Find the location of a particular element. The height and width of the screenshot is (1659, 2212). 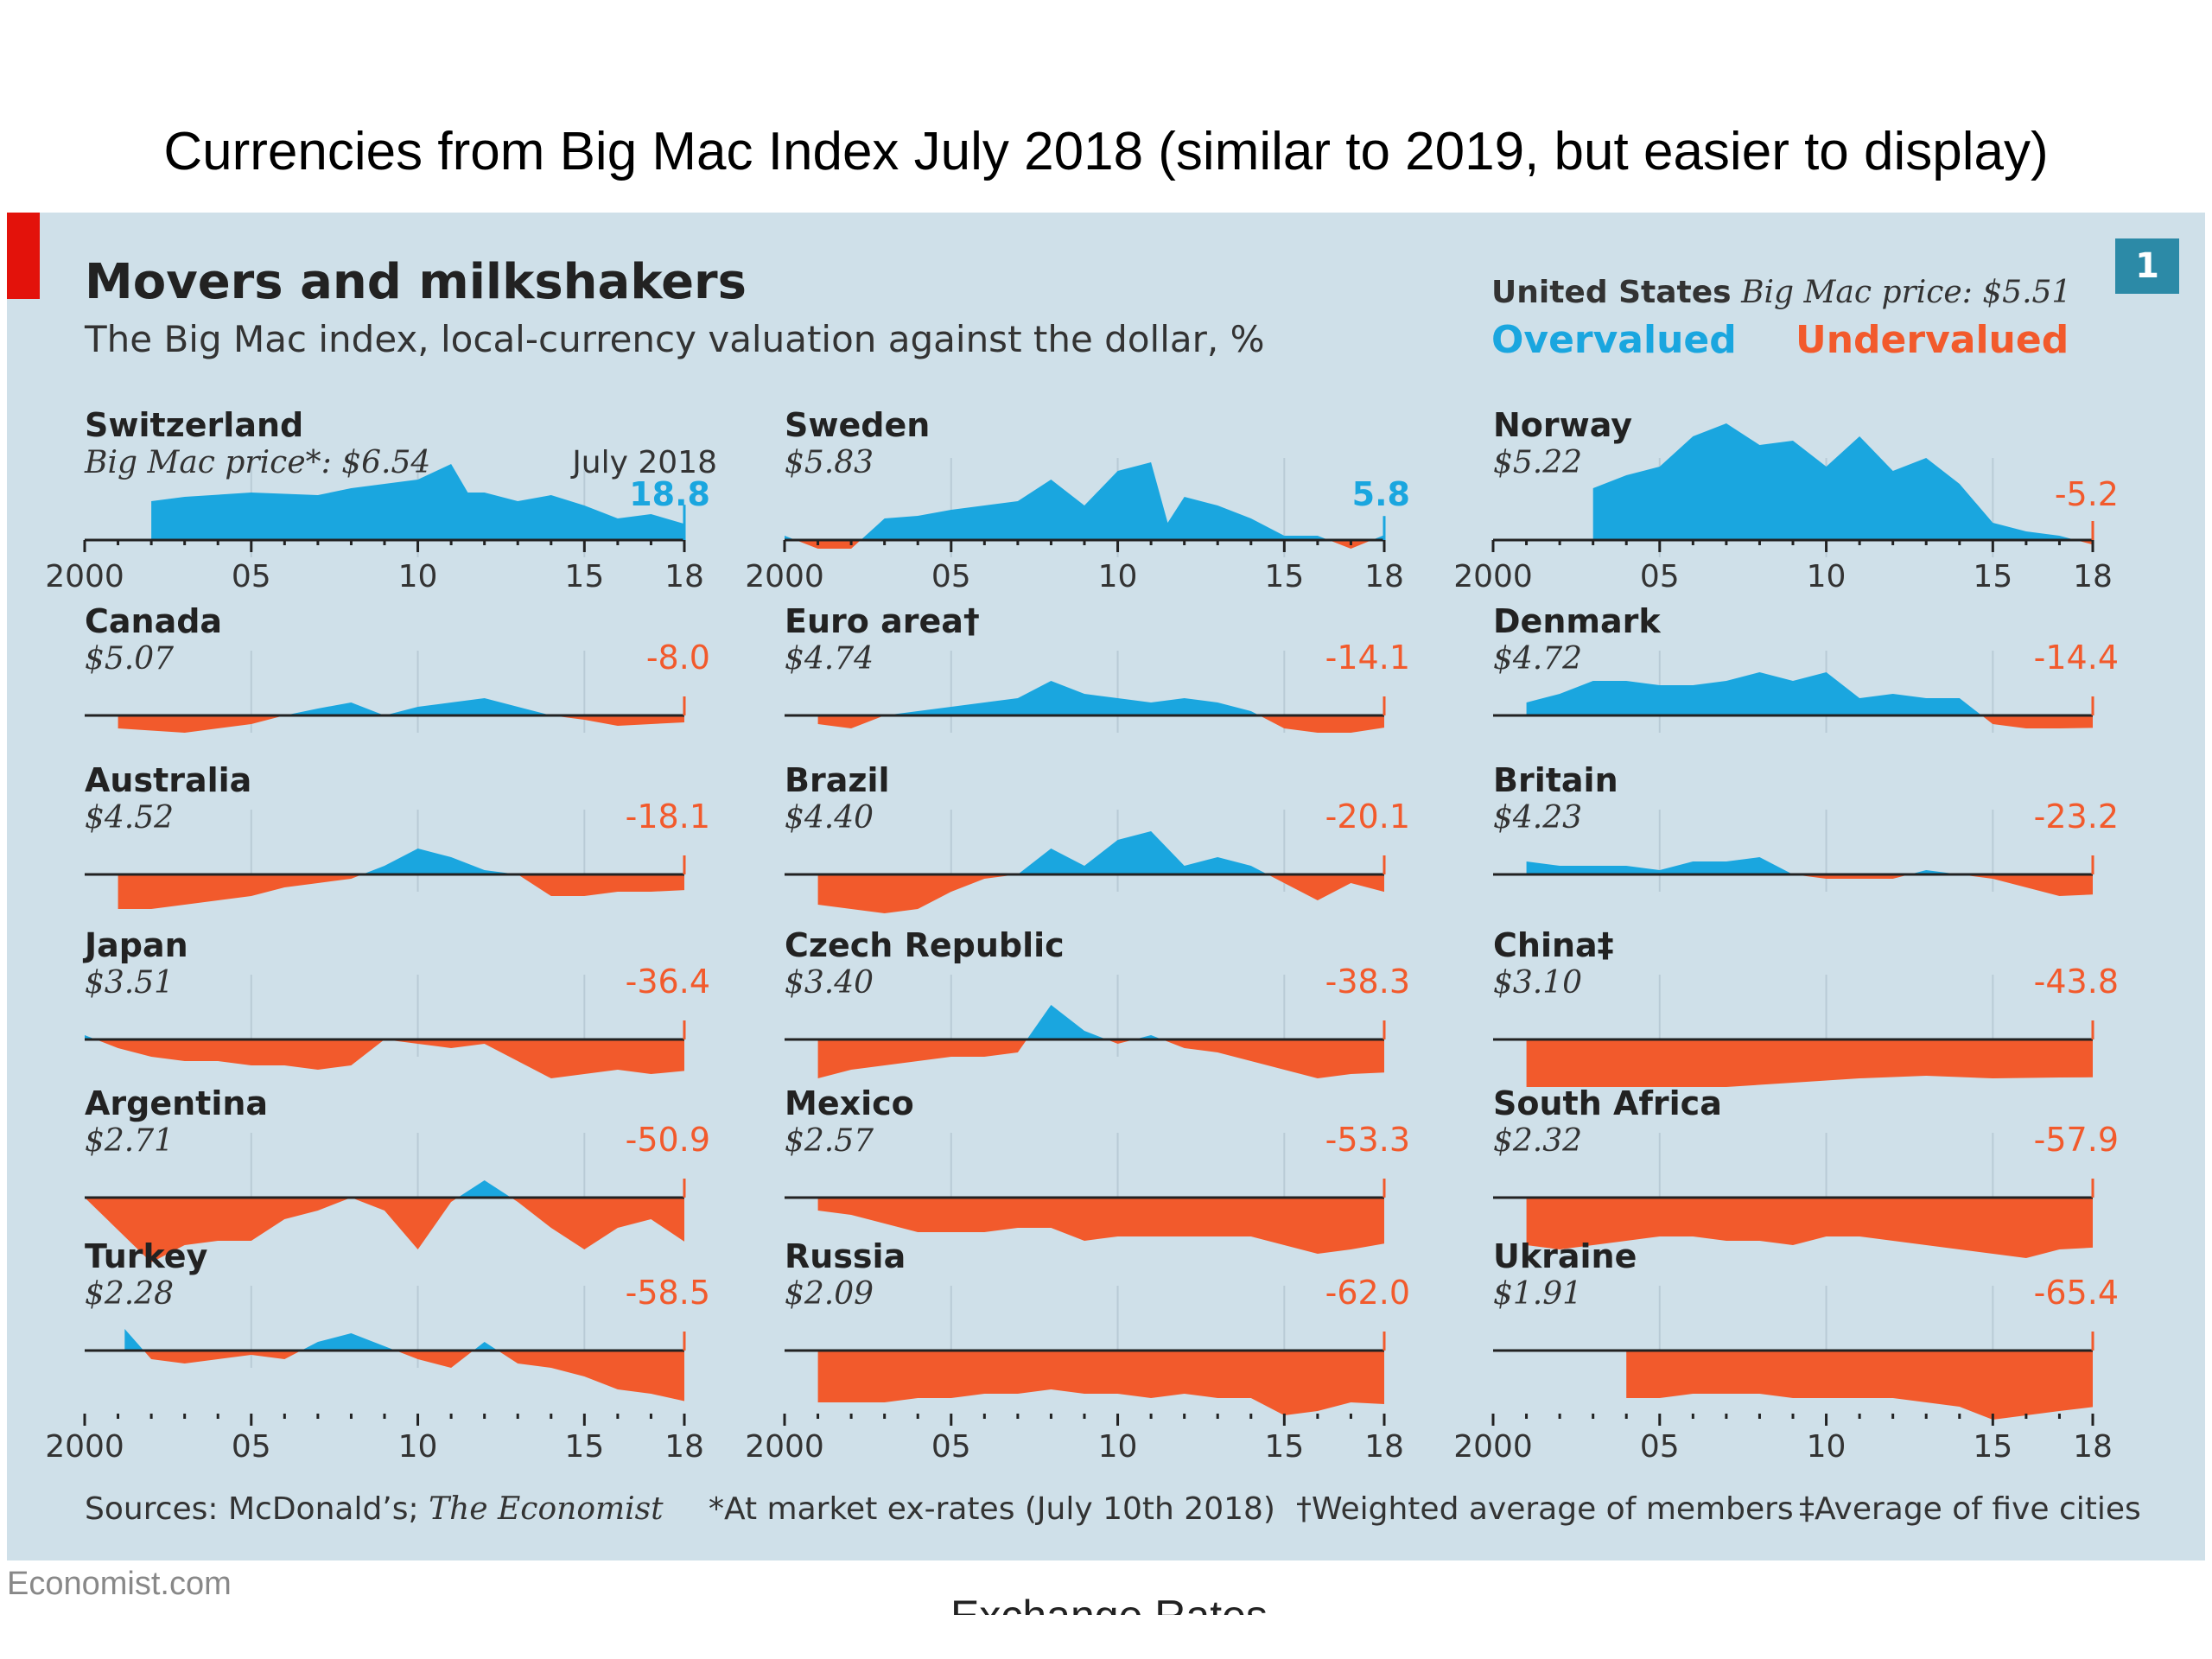

panel-britain: Britain$4.23 -23.2 is located at coordinates (1806, 828).